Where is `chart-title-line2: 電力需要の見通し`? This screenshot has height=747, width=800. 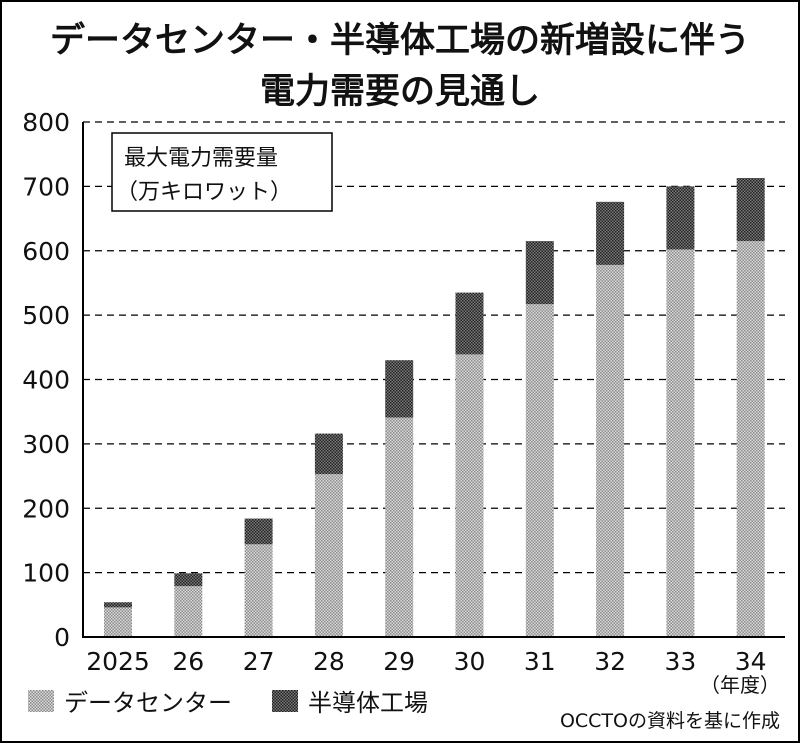
chart-title-line2: 電力需要の見通し is located at coordinates (400, 92).